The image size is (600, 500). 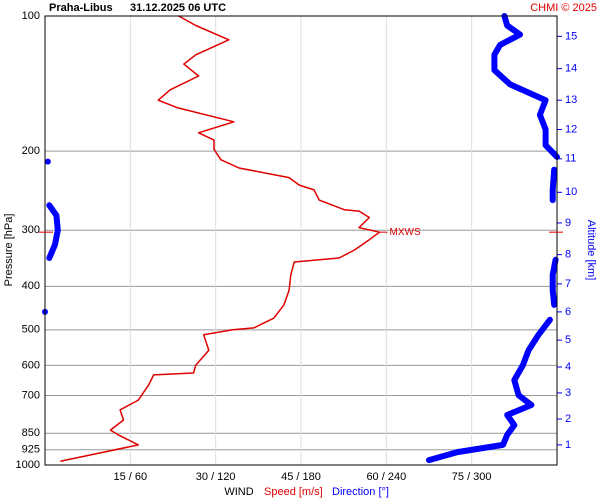 What do you see at coordinates (31, 330) in the screenshot?
I see `y-tick-label: 500` at bounding box center [31, 330].